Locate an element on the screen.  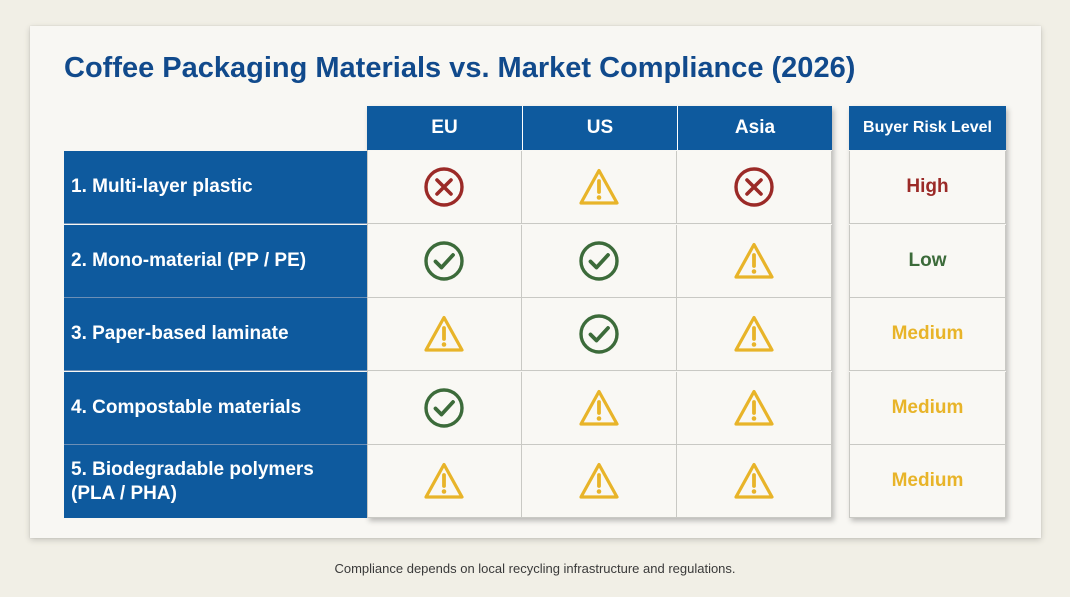
risk-level-text: High is located at coordinates (927, 186).